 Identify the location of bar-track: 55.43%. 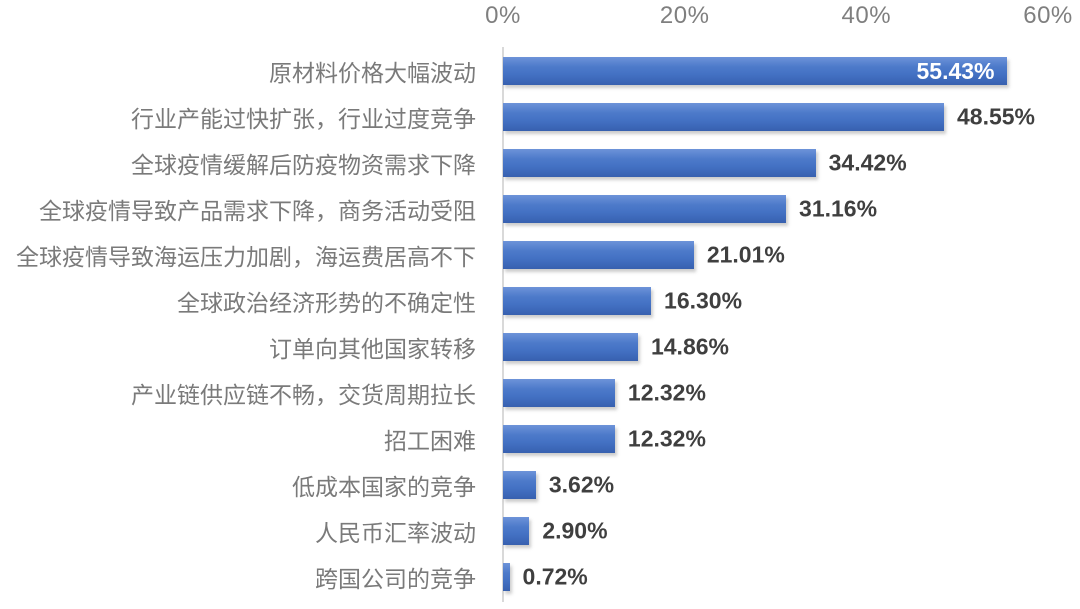
(791, 71).